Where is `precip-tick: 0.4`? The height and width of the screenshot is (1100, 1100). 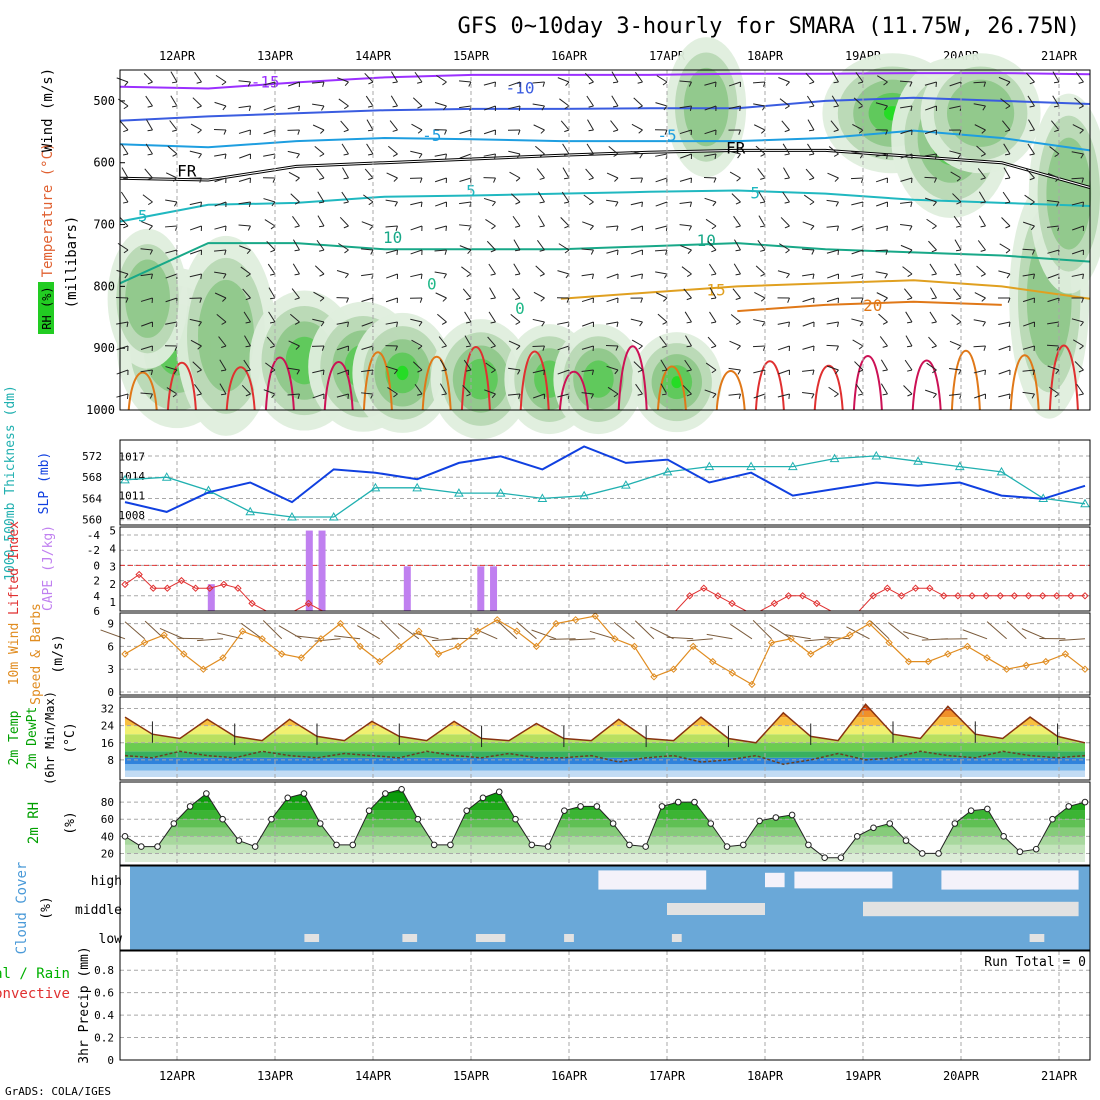
precip-tick: 0.4 is located at coordinates (104, 1015).